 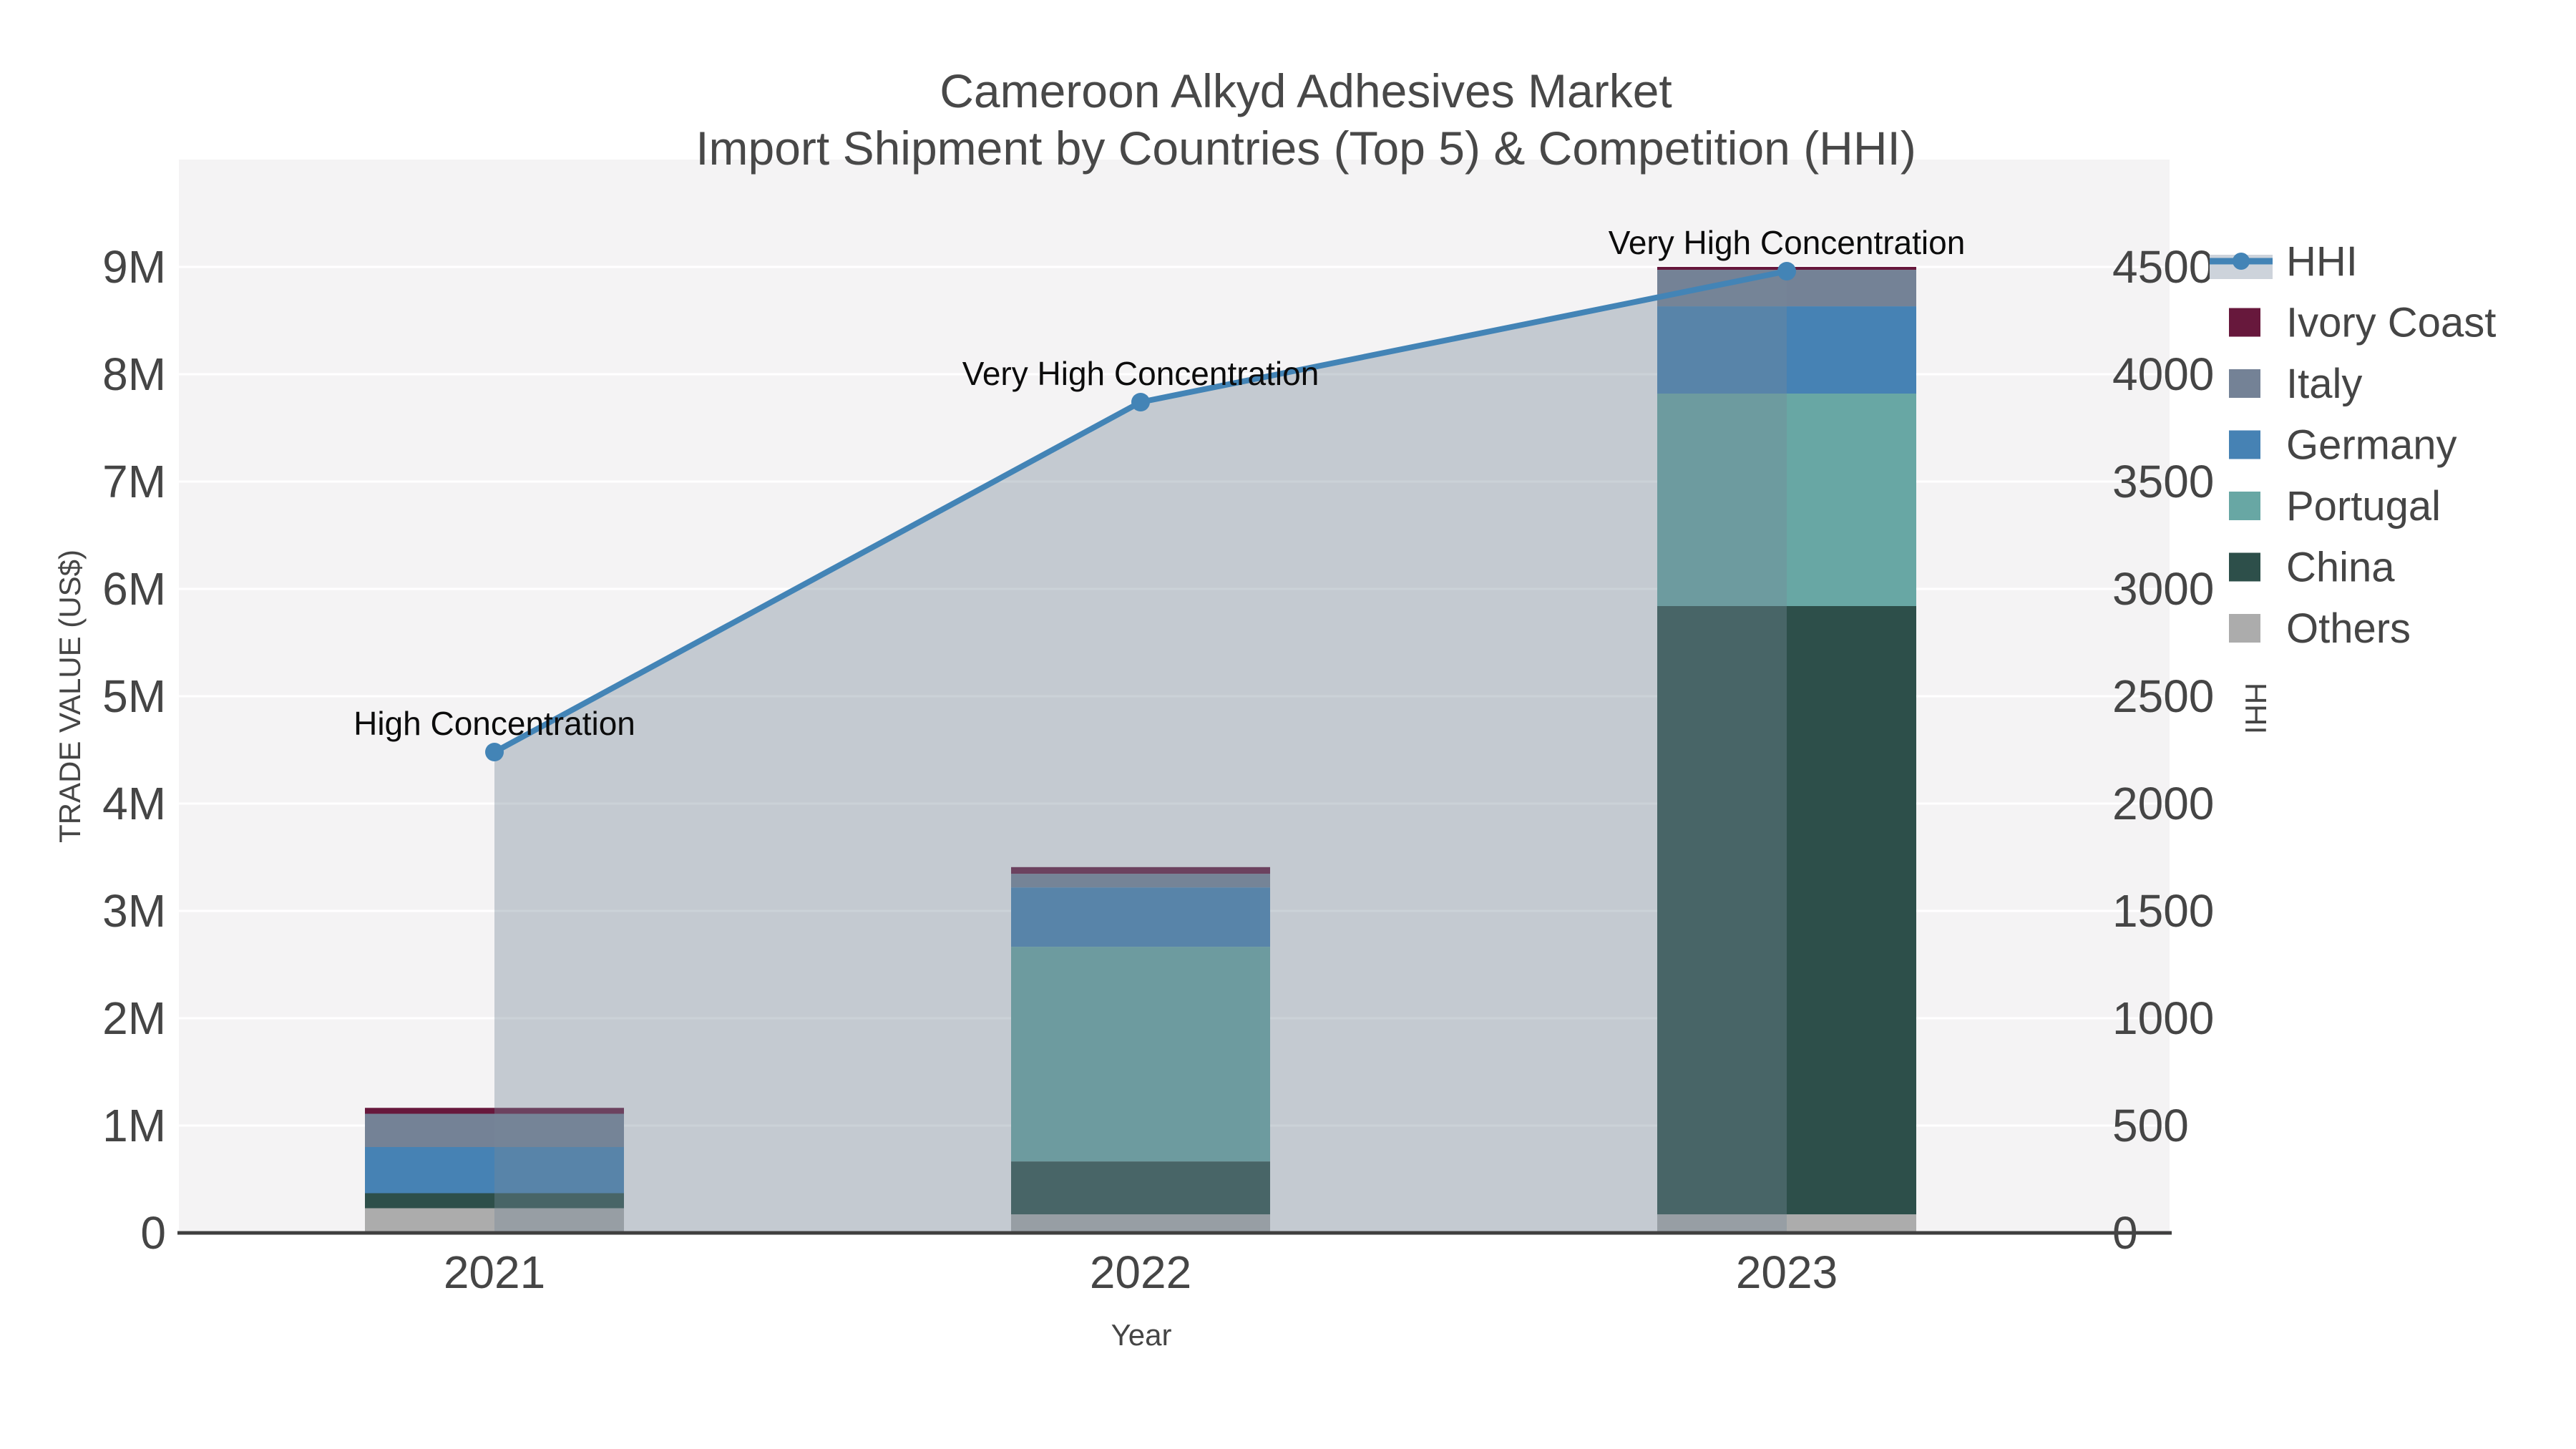 What do you see at coordinates (2324, 384) in the screenshot?
I see `legend-label-italy: Italy` at bounding box center [2324, 384].